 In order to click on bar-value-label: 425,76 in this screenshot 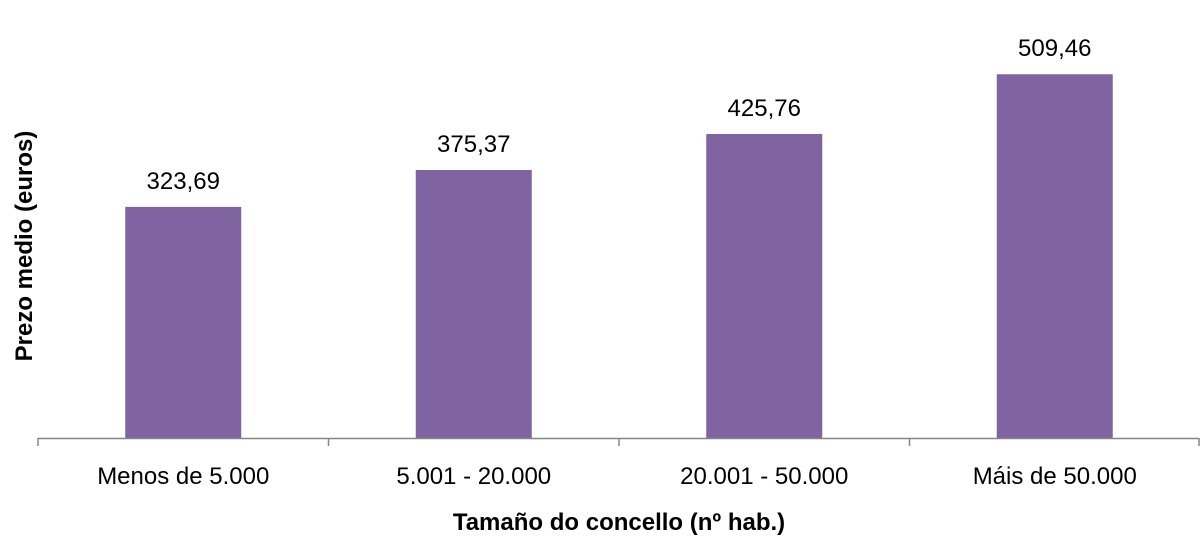, I will do `click(764, 108)`.